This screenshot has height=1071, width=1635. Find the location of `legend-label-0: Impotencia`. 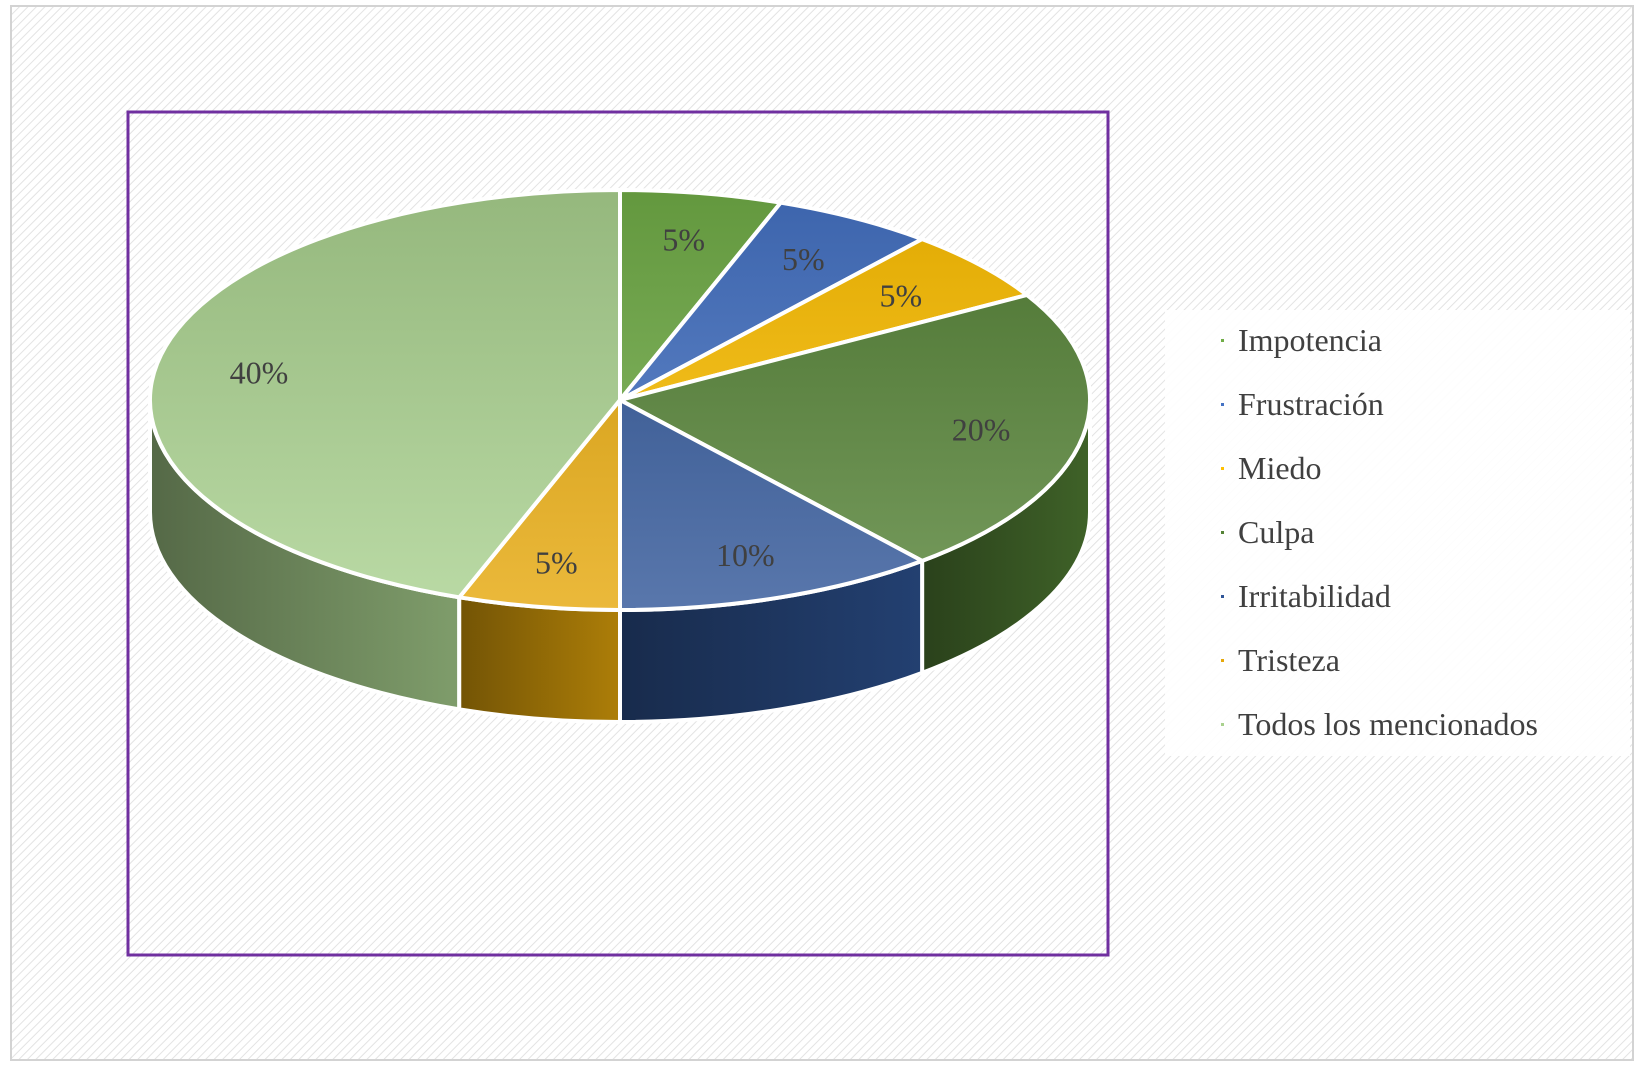

legend-label-0: Impotencia is located at coordinates (1310, 340).